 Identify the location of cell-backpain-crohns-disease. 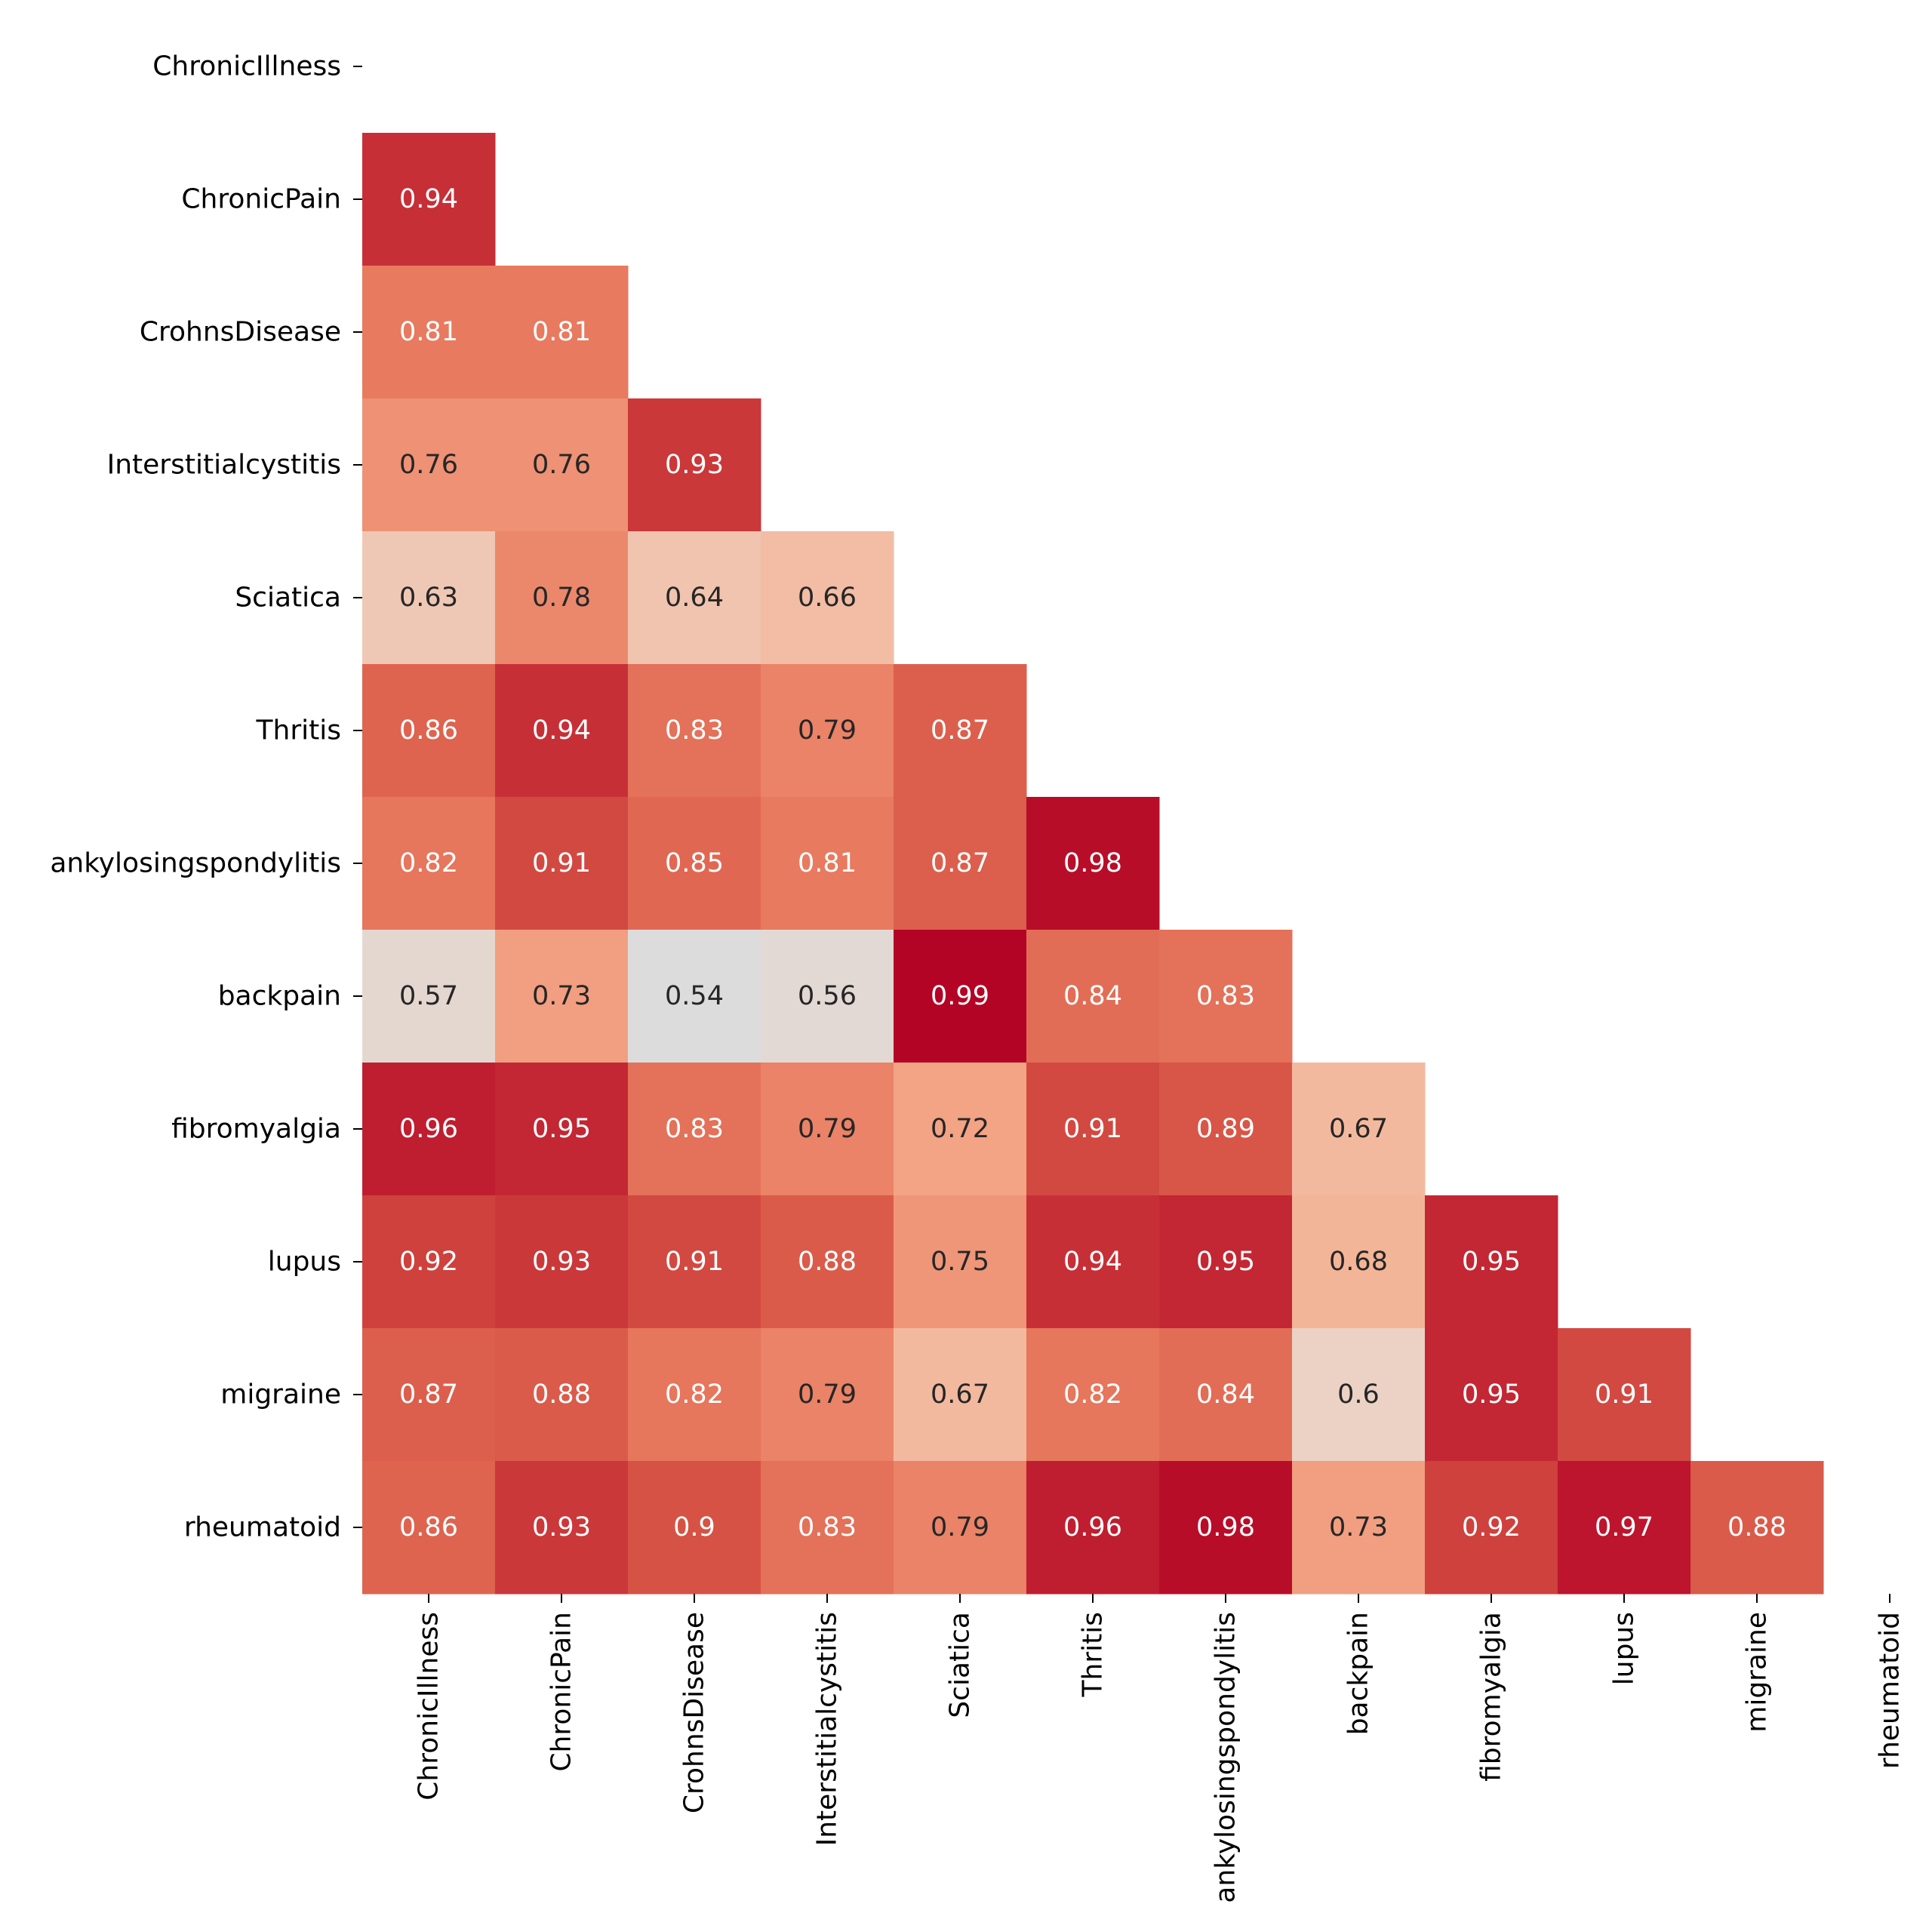
(694, 997).